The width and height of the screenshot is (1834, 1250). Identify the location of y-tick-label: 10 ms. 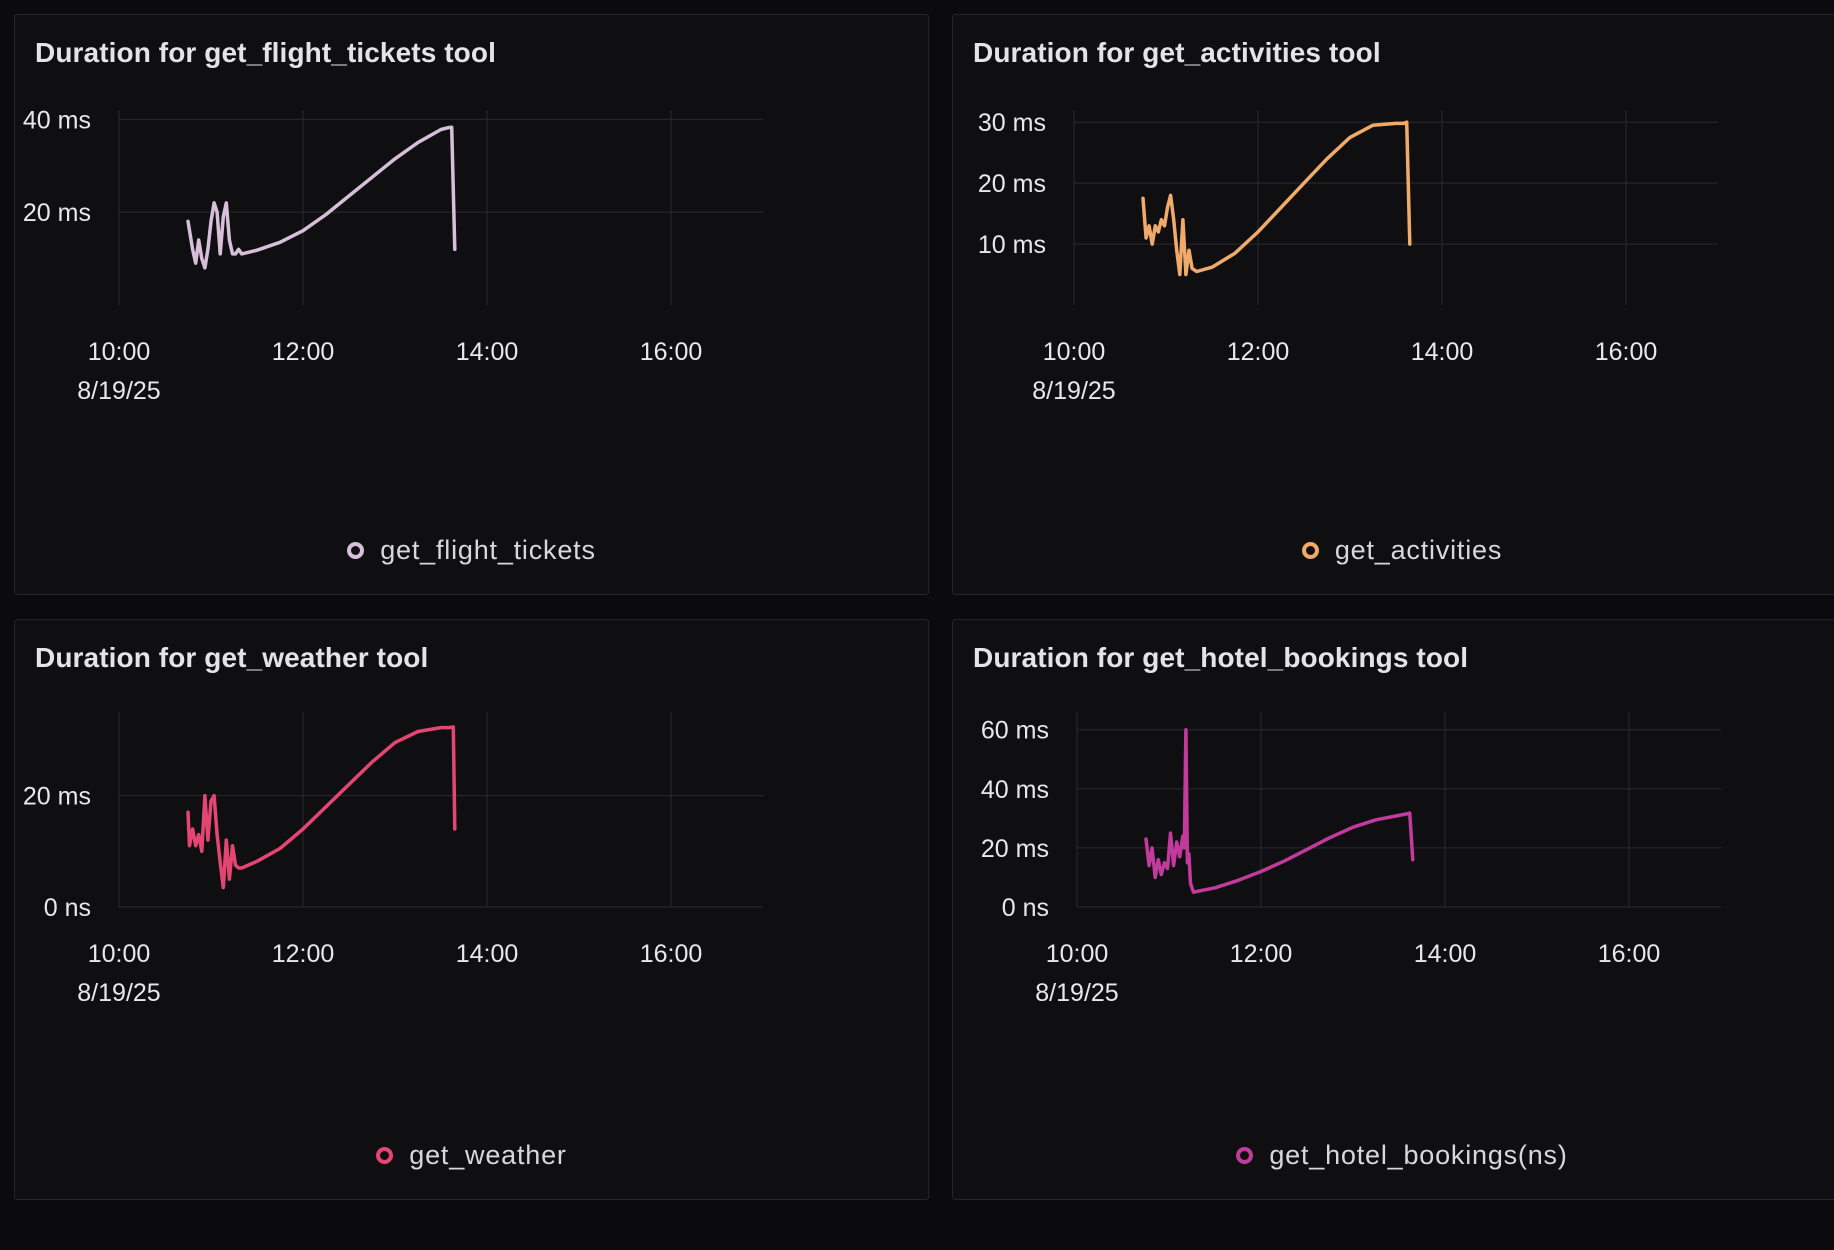
(1012, 245).